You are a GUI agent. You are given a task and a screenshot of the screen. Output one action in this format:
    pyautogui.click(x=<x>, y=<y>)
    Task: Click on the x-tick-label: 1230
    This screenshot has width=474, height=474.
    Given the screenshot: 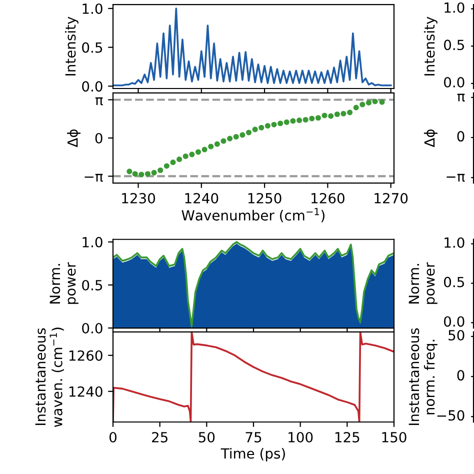 What is the action you would take?
    pyautogui.click(x=139, y=198)
    